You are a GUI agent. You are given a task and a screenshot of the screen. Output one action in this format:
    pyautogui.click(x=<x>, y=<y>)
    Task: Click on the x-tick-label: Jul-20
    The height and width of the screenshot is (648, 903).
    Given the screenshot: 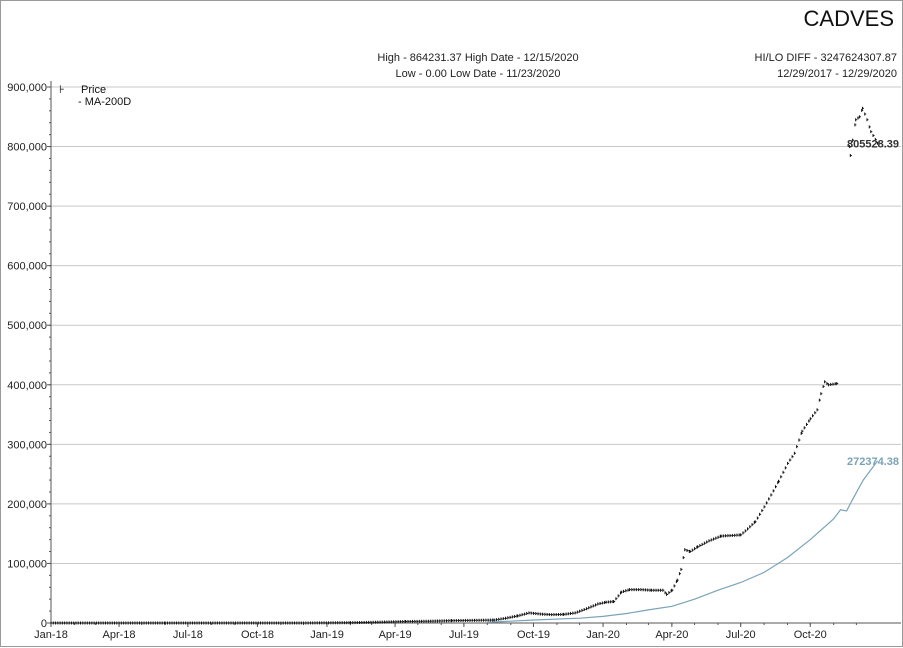 What is the action you would take?
    pyautogui.click(x=741, y=635)
    